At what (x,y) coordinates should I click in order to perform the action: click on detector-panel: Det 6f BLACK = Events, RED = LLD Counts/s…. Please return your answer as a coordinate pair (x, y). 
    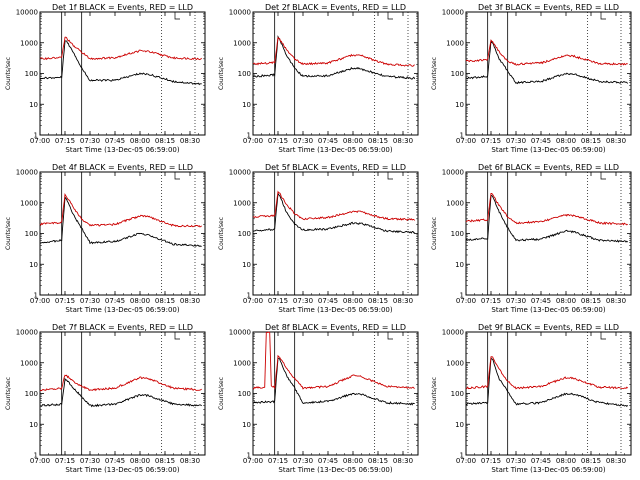
    Looking at the image, I should click on (532, 240).